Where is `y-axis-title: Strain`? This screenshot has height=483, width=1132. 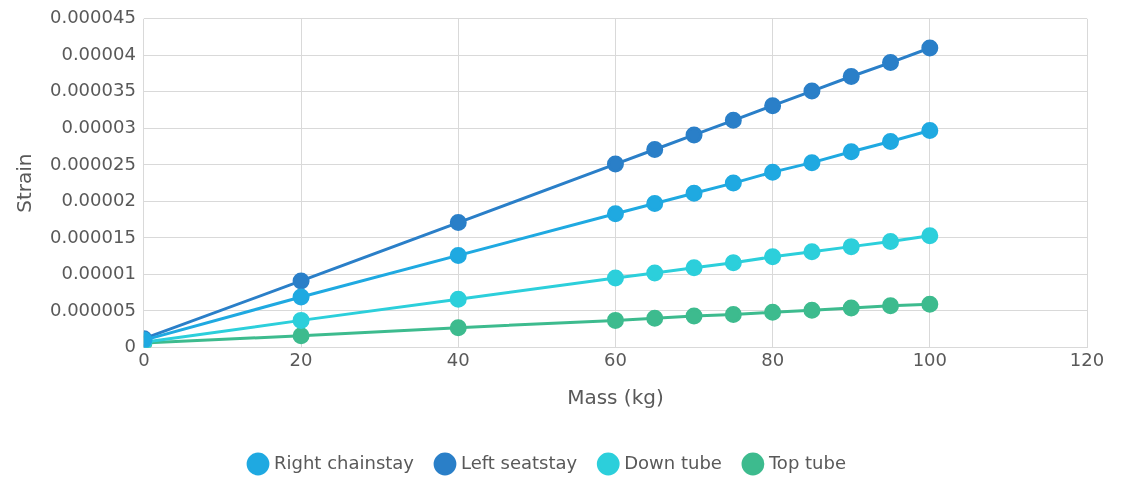
y-axis-title: Strain is located at coordinates (24, 183).